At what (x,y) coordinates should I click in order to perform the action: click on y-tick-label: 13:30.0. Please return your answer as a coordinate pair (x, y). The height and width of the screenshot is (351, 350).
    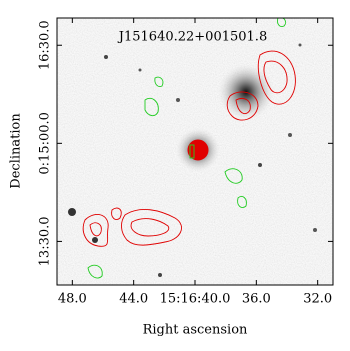
    Looking at the image, I should click on (45, 241).